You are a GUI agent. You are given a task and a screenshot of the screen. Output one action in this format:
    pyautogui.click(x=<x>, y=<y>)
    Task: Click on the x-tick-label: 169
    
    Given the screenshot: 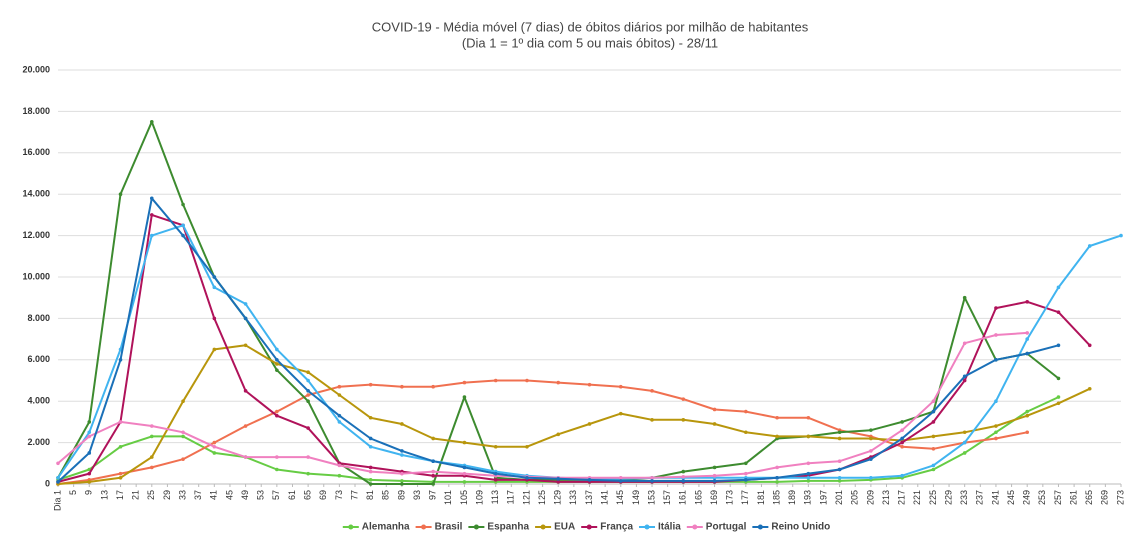 What is the action you would take?
    pyautogui.click(x=714, y=497)
    